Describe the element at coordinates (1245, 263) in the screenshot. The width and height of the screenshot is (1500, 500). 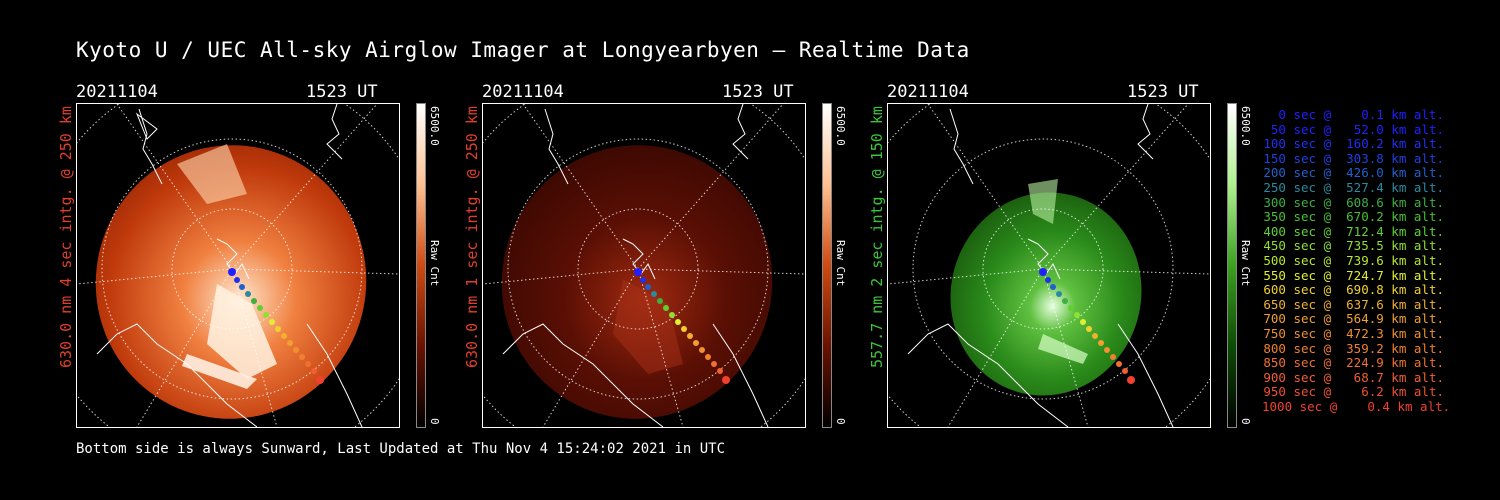
I see `panel-3-colorbar-unit: Raw Cnt` at that location.